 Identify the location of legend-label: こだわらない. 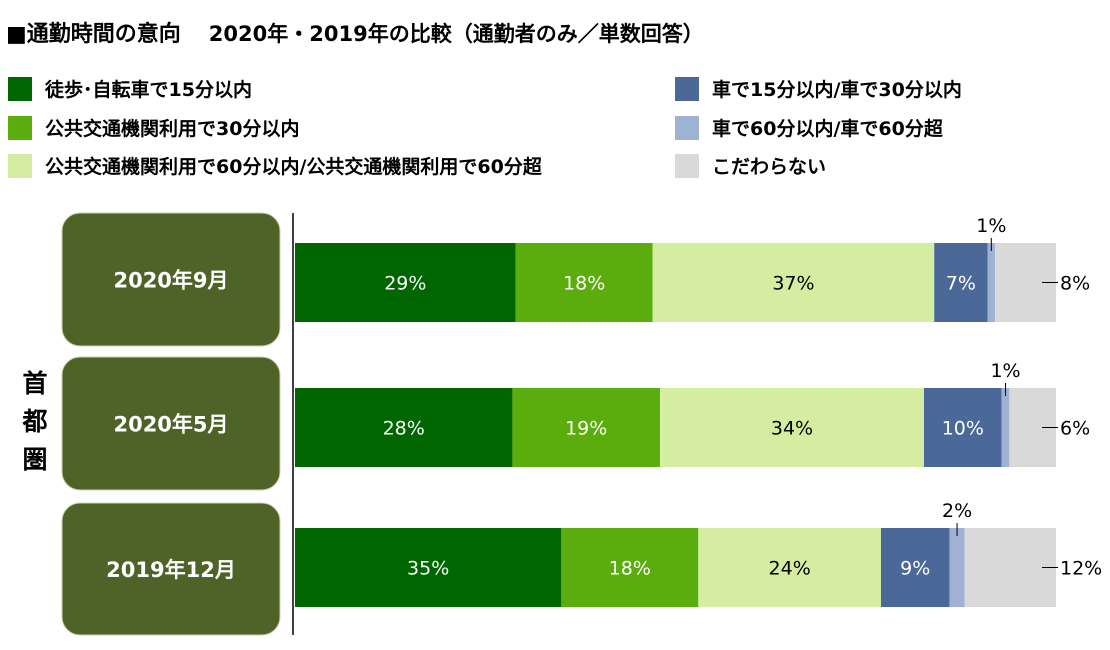
(769, 167).